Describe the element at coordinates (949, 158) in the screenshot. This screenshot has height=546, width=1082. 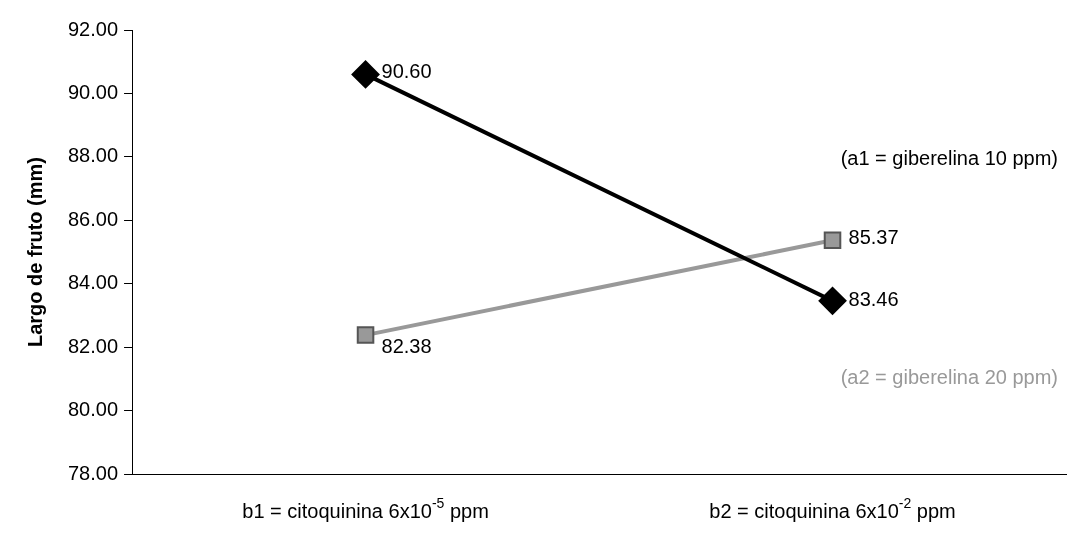
I see `text: (a1 = giberelina 10 ppm)` at that location.